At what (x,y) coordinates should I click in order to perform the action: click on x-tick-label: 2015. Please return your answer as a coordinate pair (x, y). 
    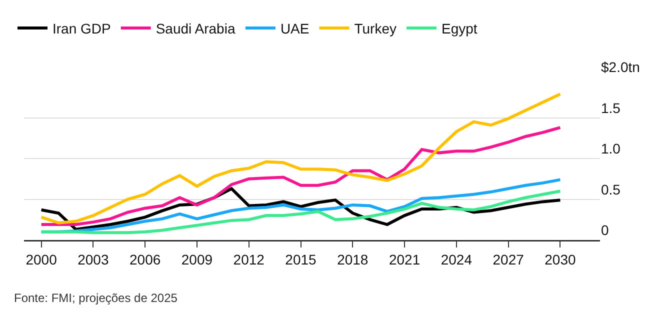
    Looking at the image, I should click on (301, 259).